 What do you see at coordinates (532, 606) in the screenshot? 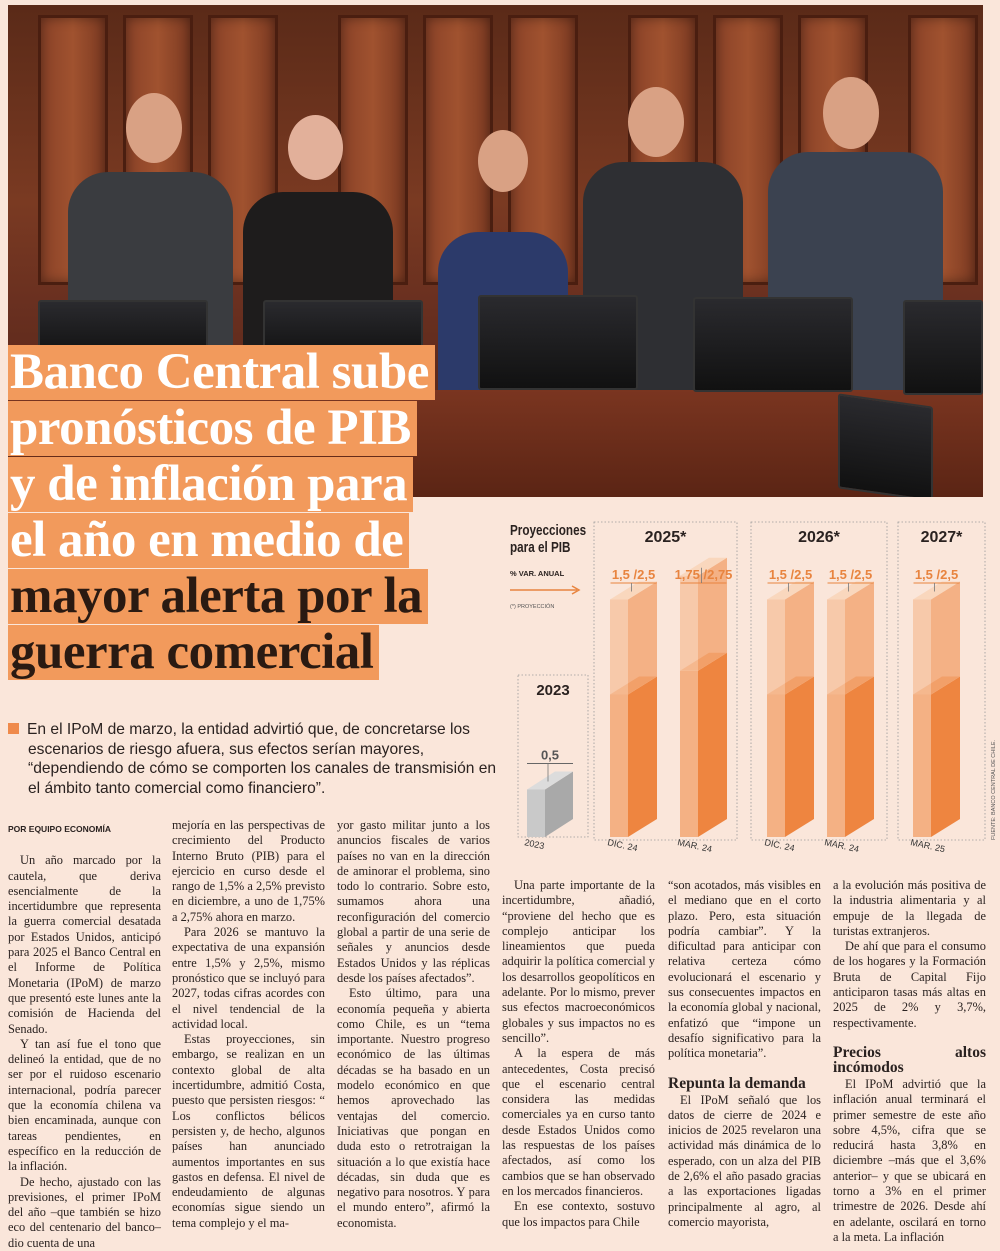
I see `chart-note: (*) PROYECCIÓN` at bounding box center [532, 606].